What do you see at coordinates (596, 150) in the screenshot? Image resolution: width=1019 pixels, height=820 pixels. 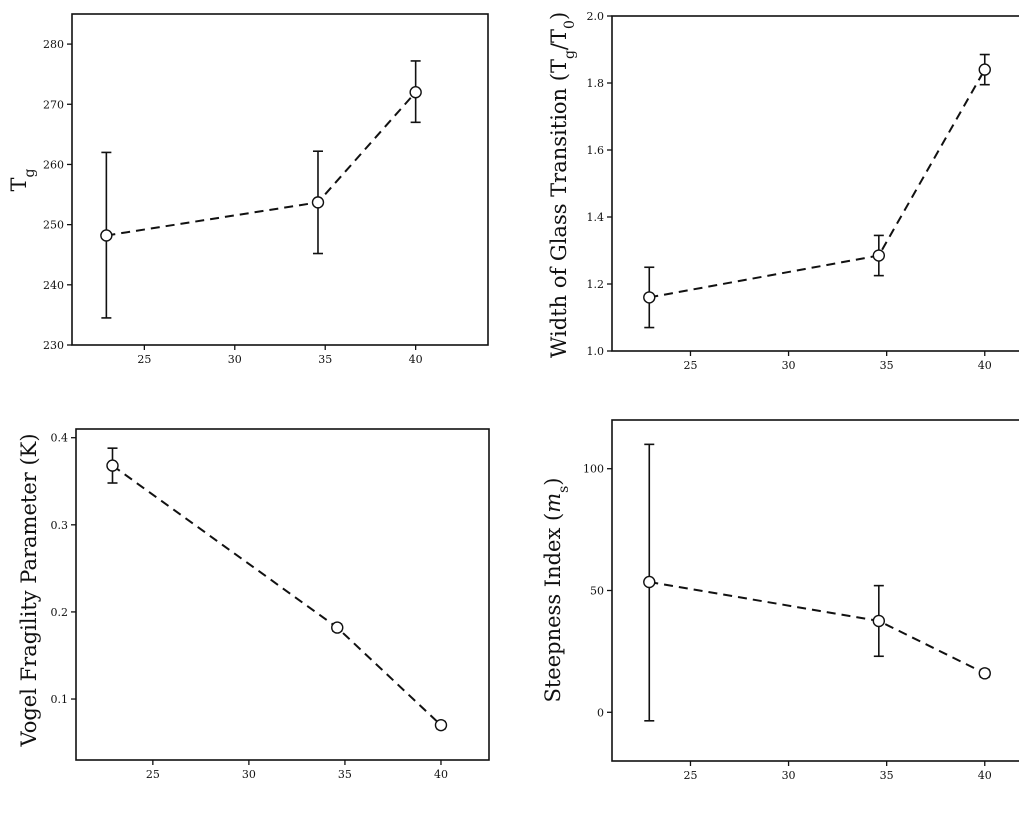 I see `y-tick-label: 1.6` at bounding box center [596, 150].